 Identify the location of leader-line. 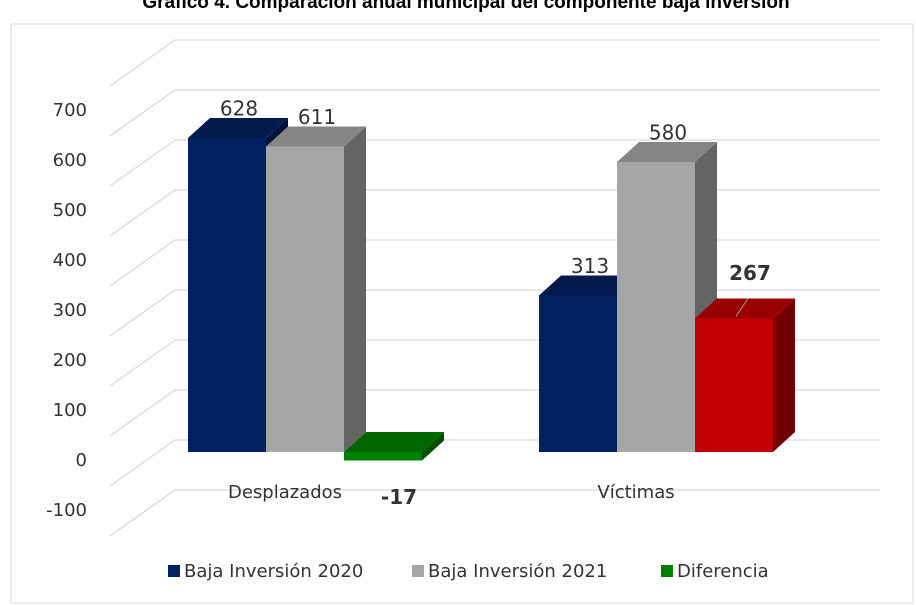
(742, 307).